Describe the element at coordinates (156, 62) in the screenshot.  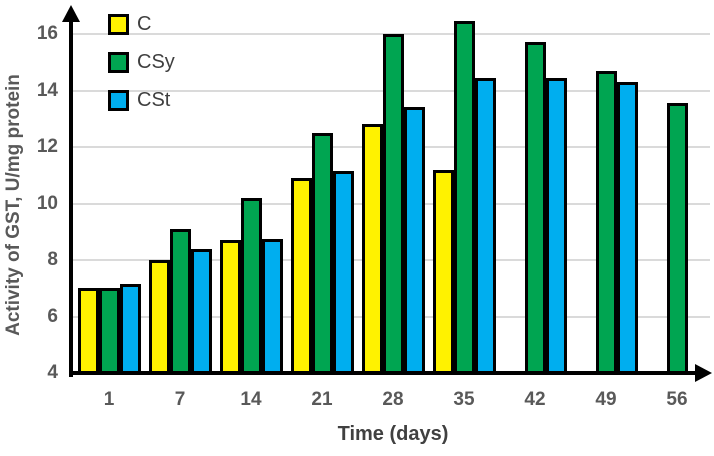
I see `legend-label: CSy` at that location.